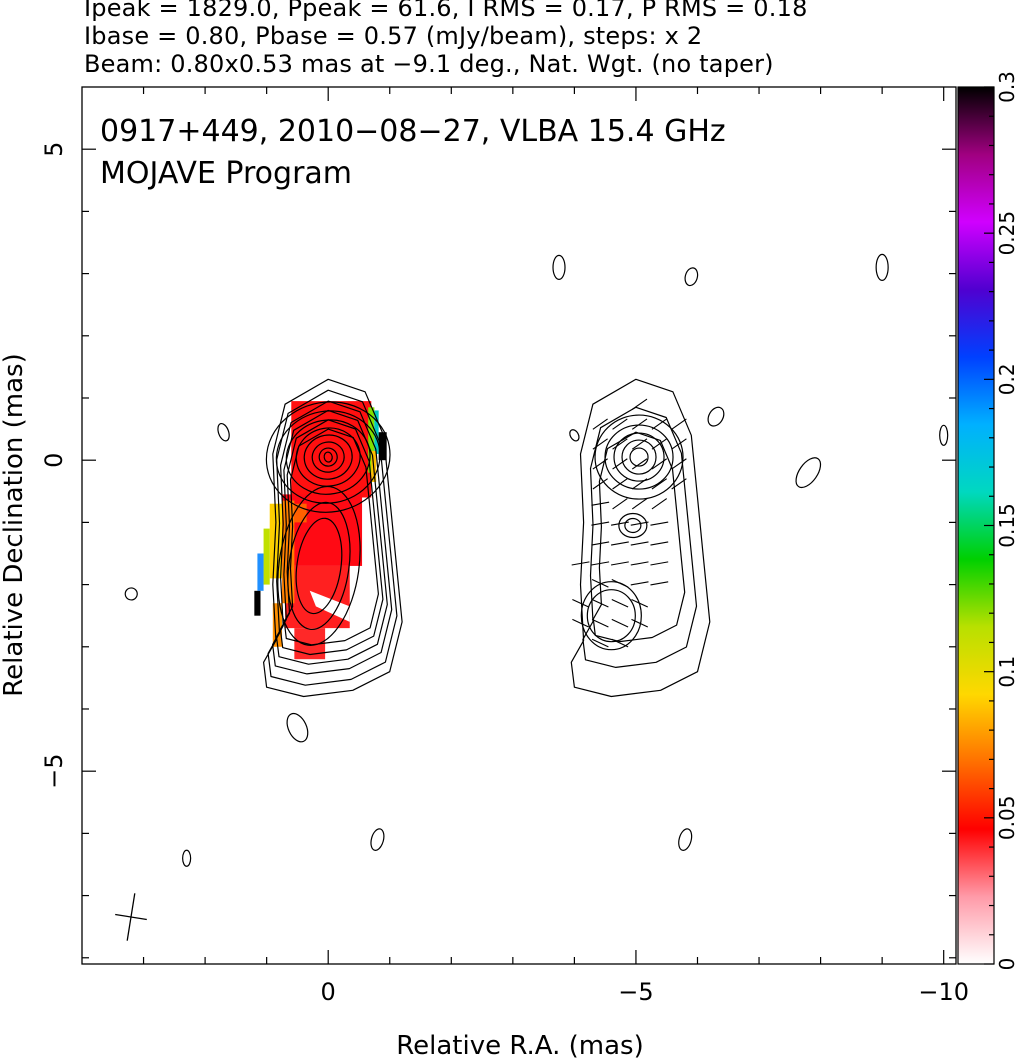  I want to click on y-tick-labels: 5 0 −5, so click(54, 465).